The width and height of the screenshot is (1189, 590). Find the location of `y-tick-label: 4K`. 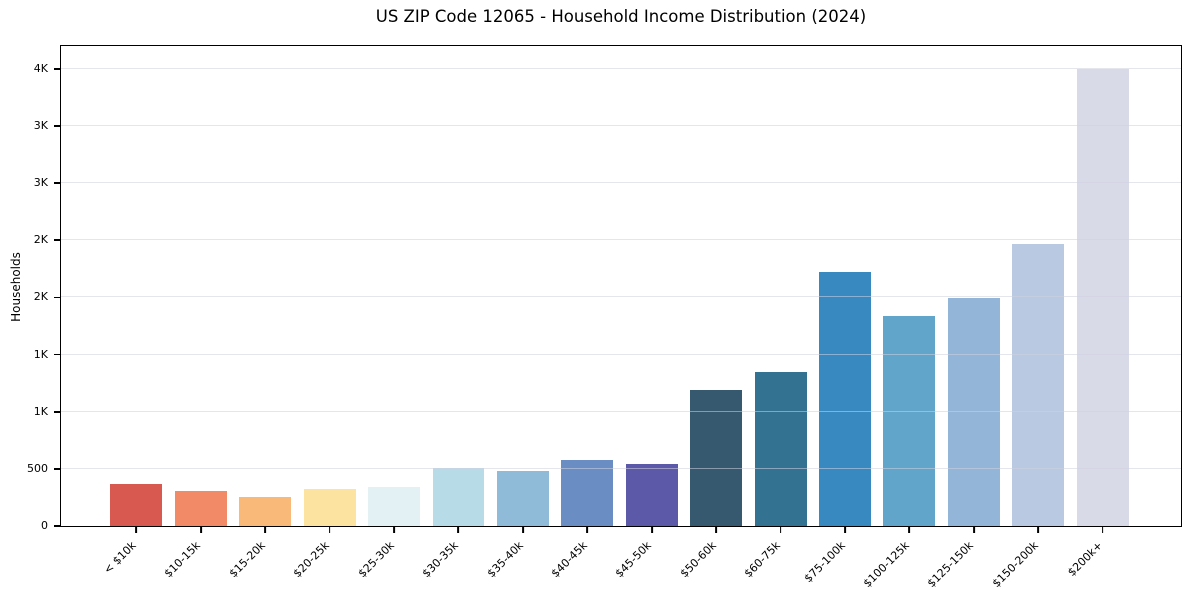

y-tick-label: 4K is located at coordinates (40, 68).